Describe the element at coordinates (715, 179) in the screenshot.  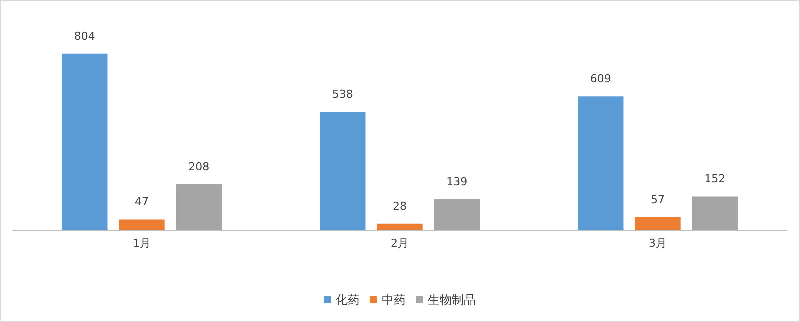
I see `data-label: 152` at that location.